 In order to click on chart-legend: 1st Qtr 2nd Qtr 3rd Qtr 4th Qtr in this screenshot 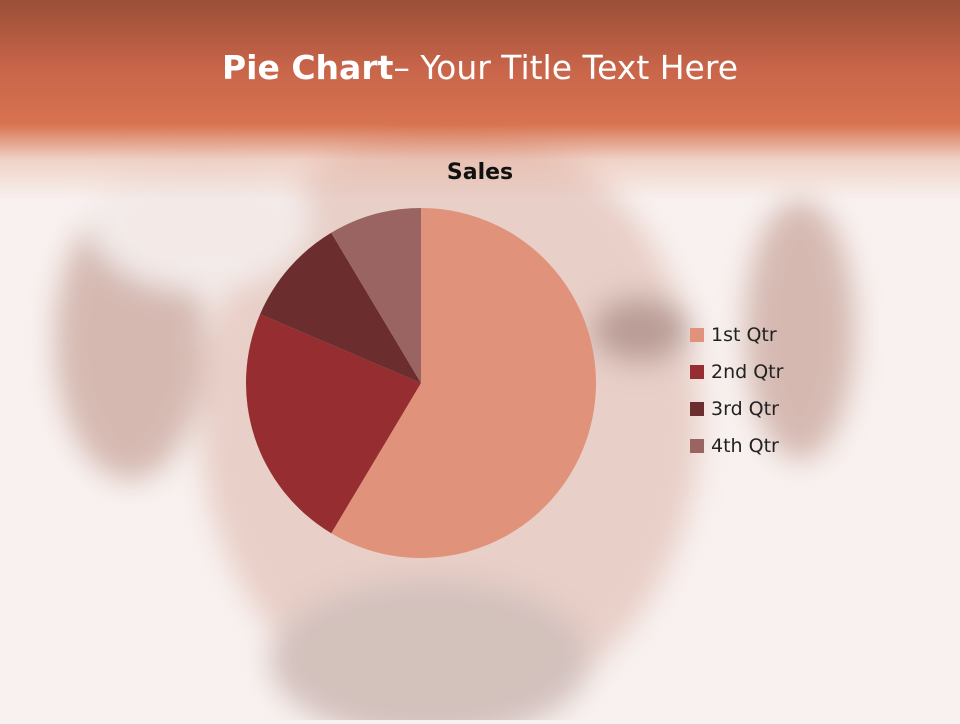, I will do `click(736, 390)`.